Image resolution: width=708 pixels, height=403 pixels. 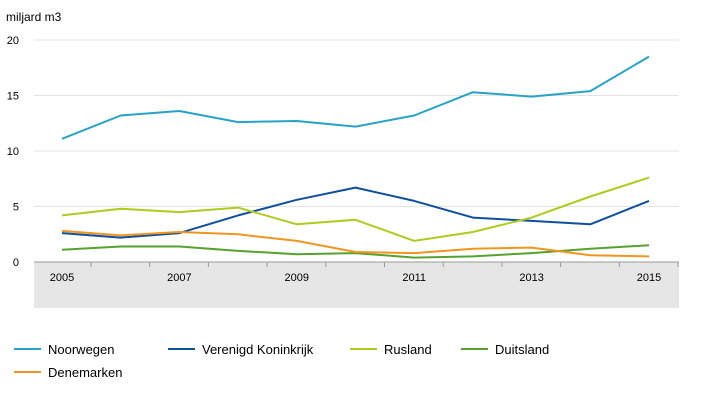 What do you see at coordinates (34, 17) in the screenshot?
I see `y-axis-unit-label: miljard m3` at bounding box center [34, 17].